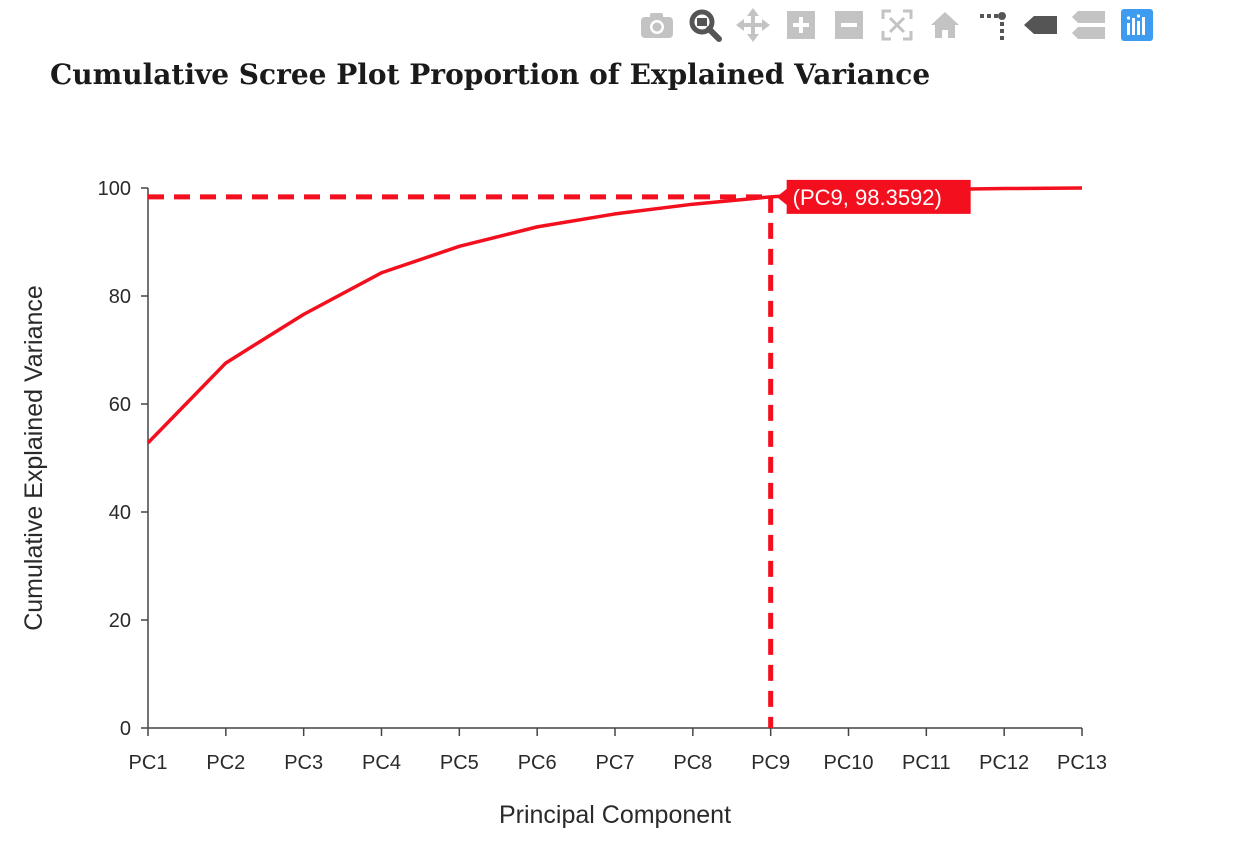 The height and width of the screenshot is (854, 1236). What do you see at coordinates (1082, 763) in the screenshot?
I see `x-tick-label: PC13` at bounding box center [1082, 763].